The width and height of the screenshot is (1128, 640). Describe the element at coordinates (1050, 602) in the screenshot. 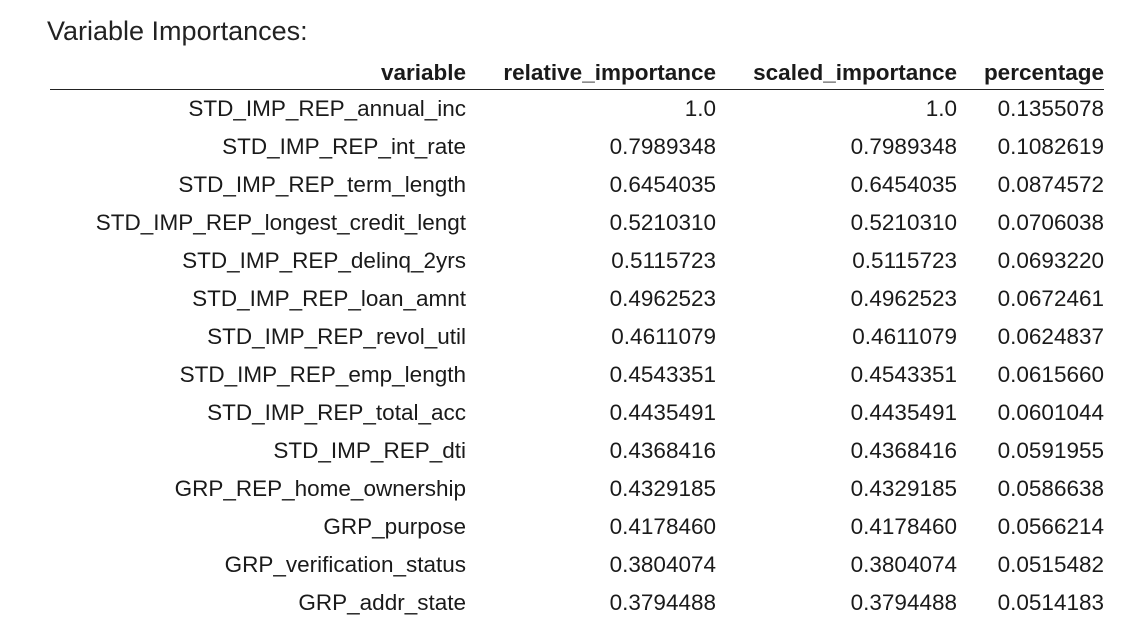

I see `percentage-cell: 0.0514183` at that location.